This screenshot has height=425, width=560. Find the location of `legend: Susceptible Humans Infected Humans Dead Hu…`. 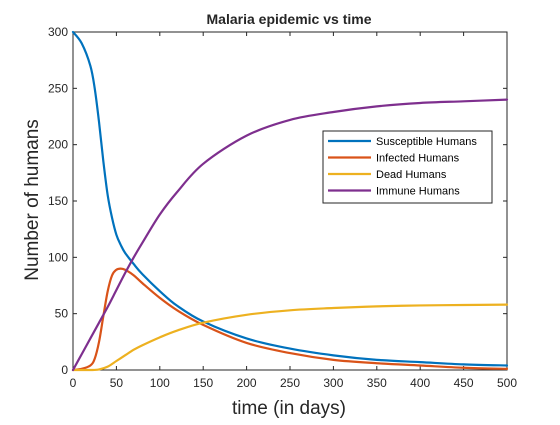

legend: Susceptible Humans Infected Humans Dead Hu… is located at coordinates (407, 167).